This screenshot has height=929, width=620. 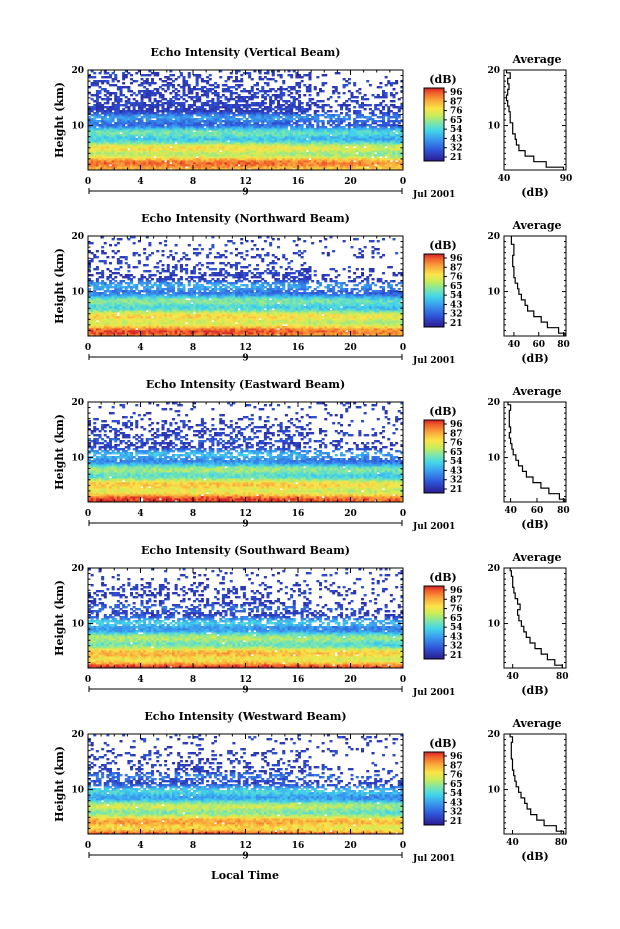 What do you see at coordinates (534, 192) in the screenshot?
I see `profile-x-label: (dB)` at bounding box center [534, 192].